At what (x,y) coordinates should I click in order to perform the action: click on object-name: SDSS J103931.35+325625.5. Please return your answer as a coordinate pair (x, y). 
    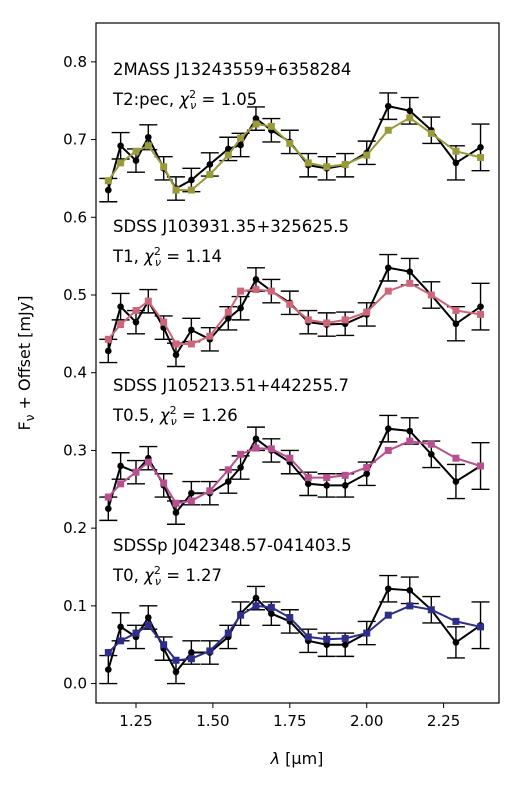
    Looking at the image, I should click on (231, 226).